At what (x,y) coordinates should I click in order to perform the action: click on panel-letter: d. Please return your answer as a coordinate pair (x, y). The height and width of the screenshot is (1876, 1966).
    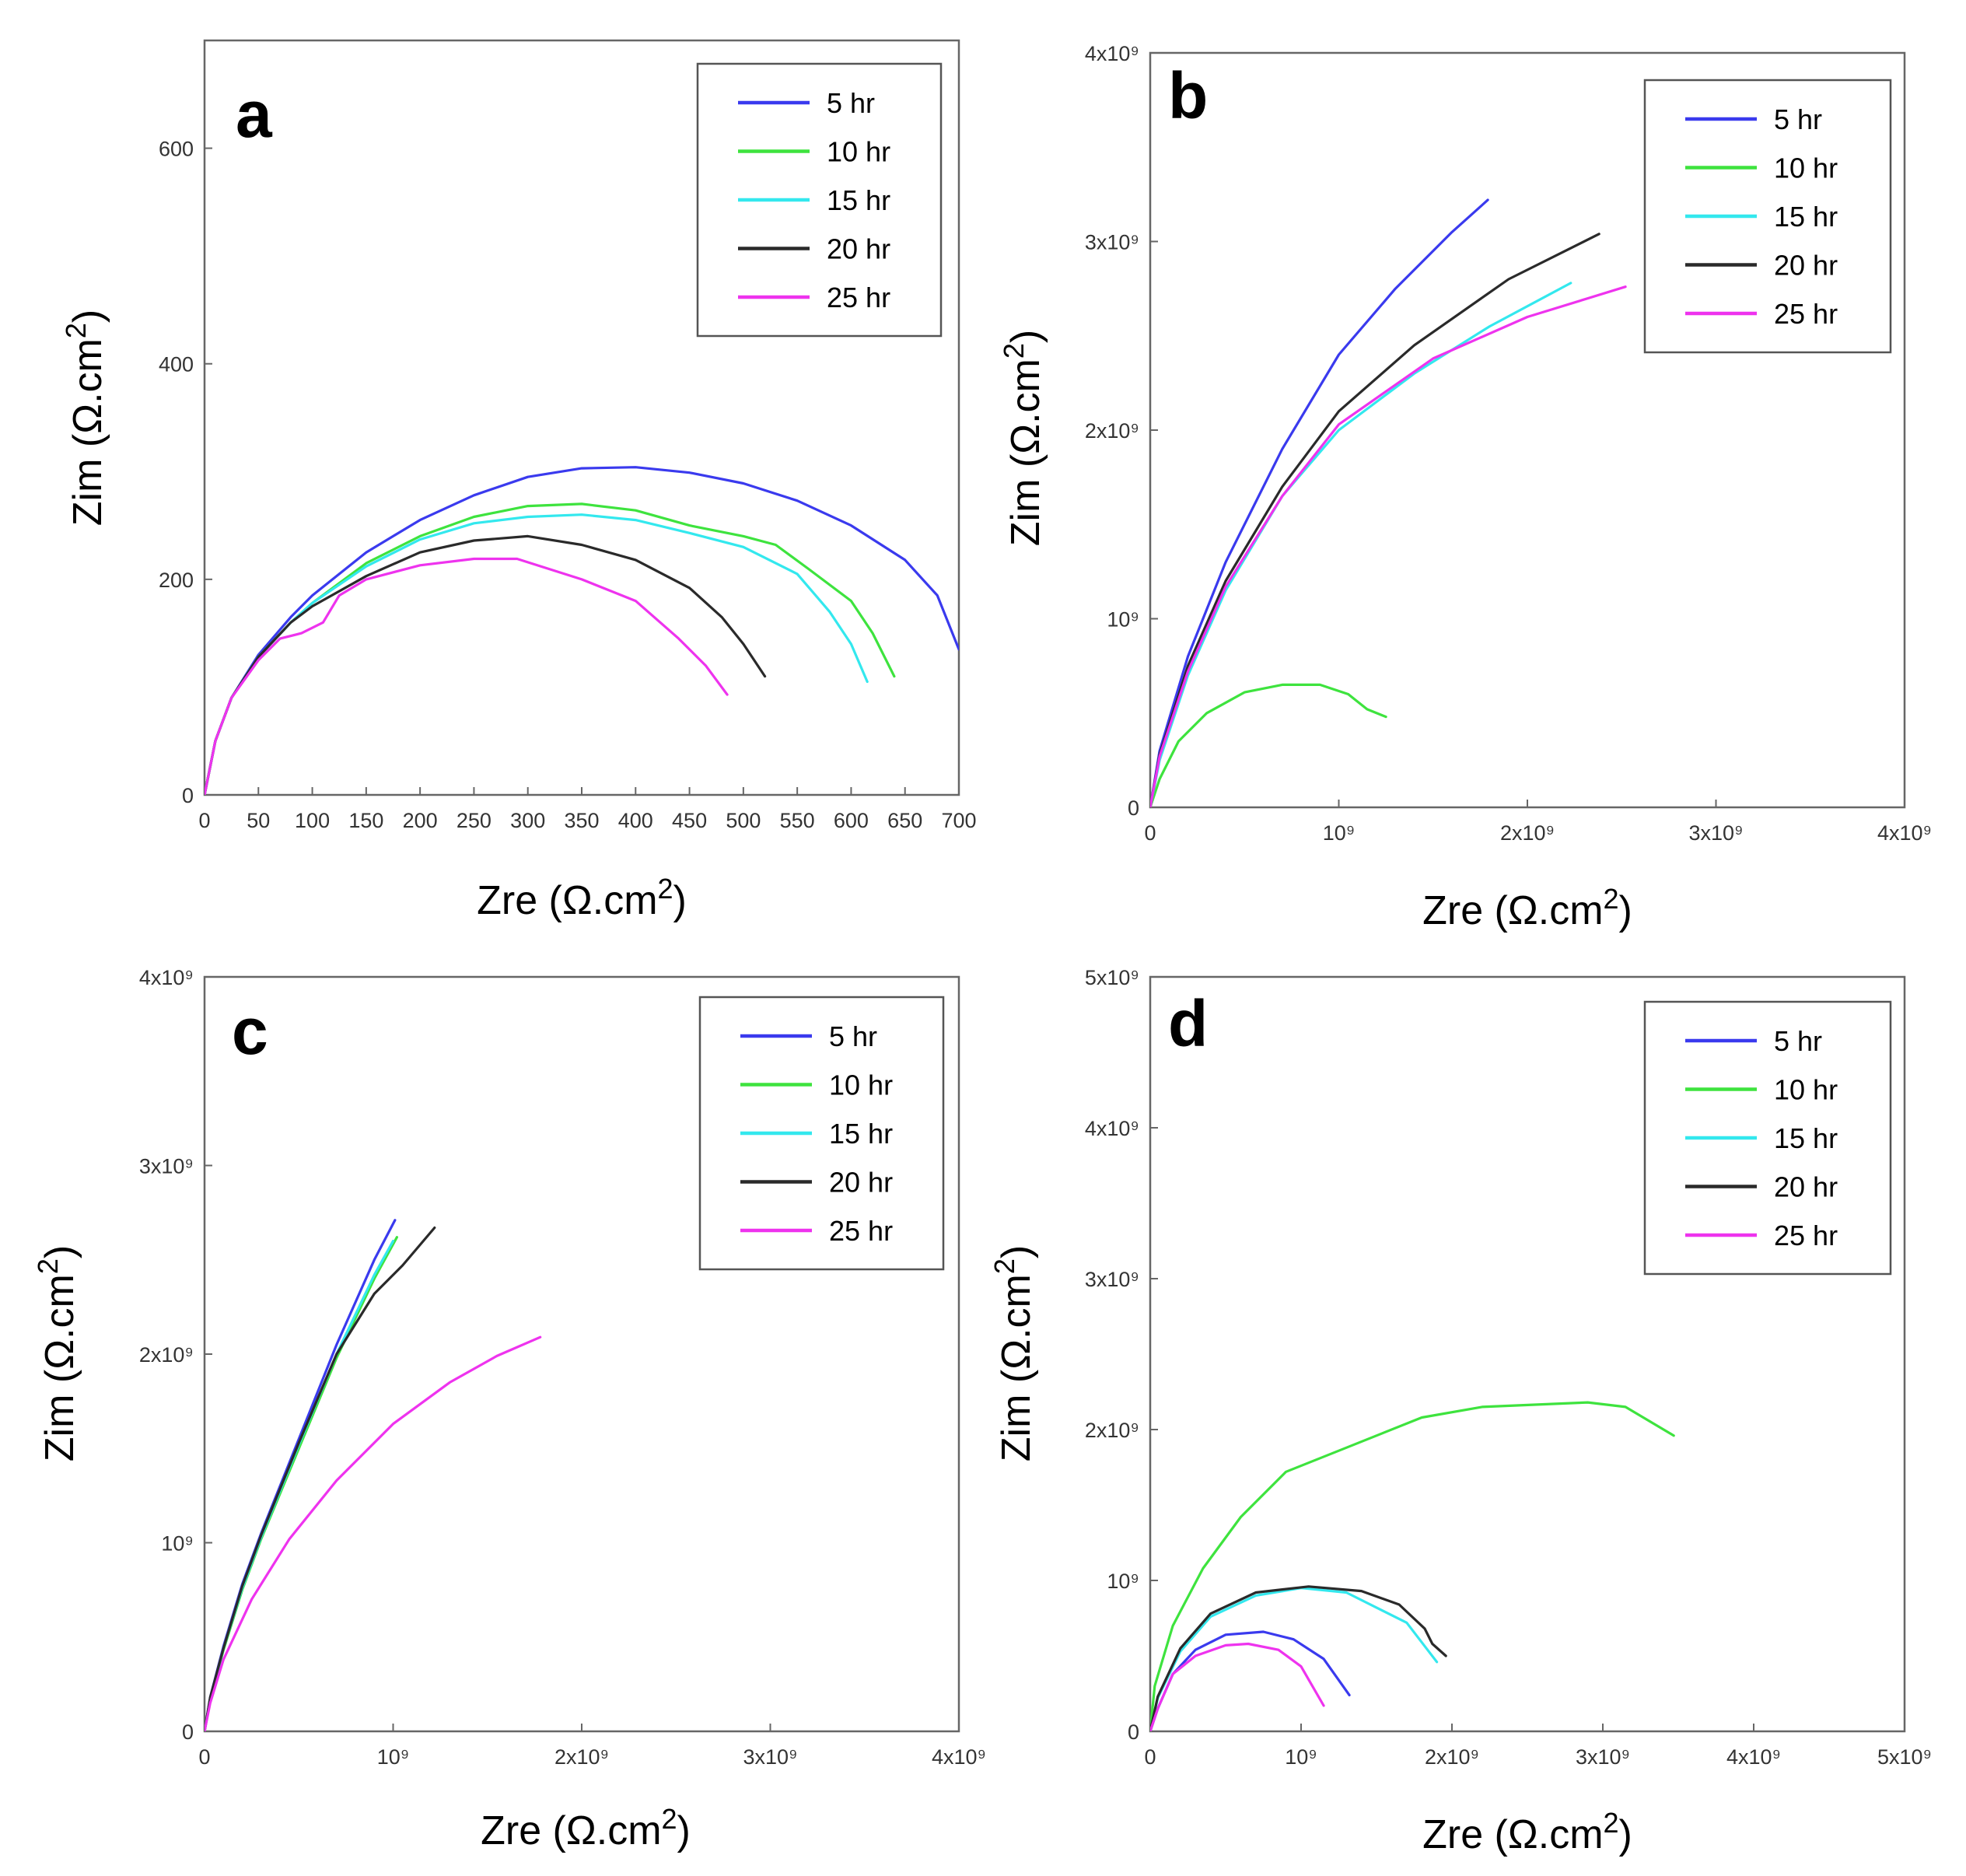
    Looking at the image, I should click on (1188, 1024).